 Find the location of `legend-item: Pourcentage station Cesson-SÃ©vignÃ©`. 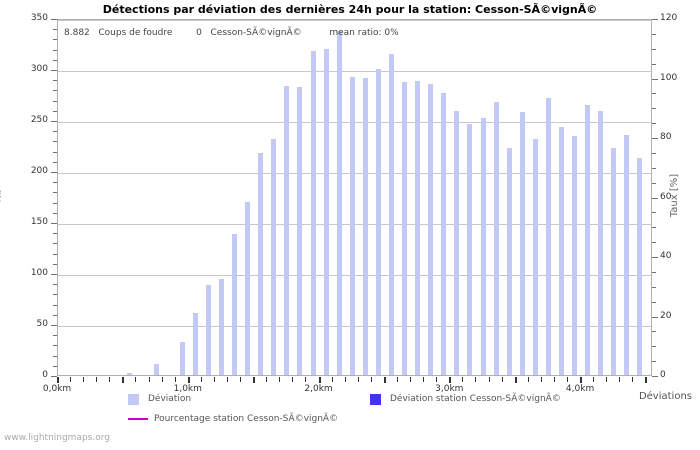

legend-item: Pourcentage station Cesson-SÃ©vignÃ© is located at coordinates (233, 419).